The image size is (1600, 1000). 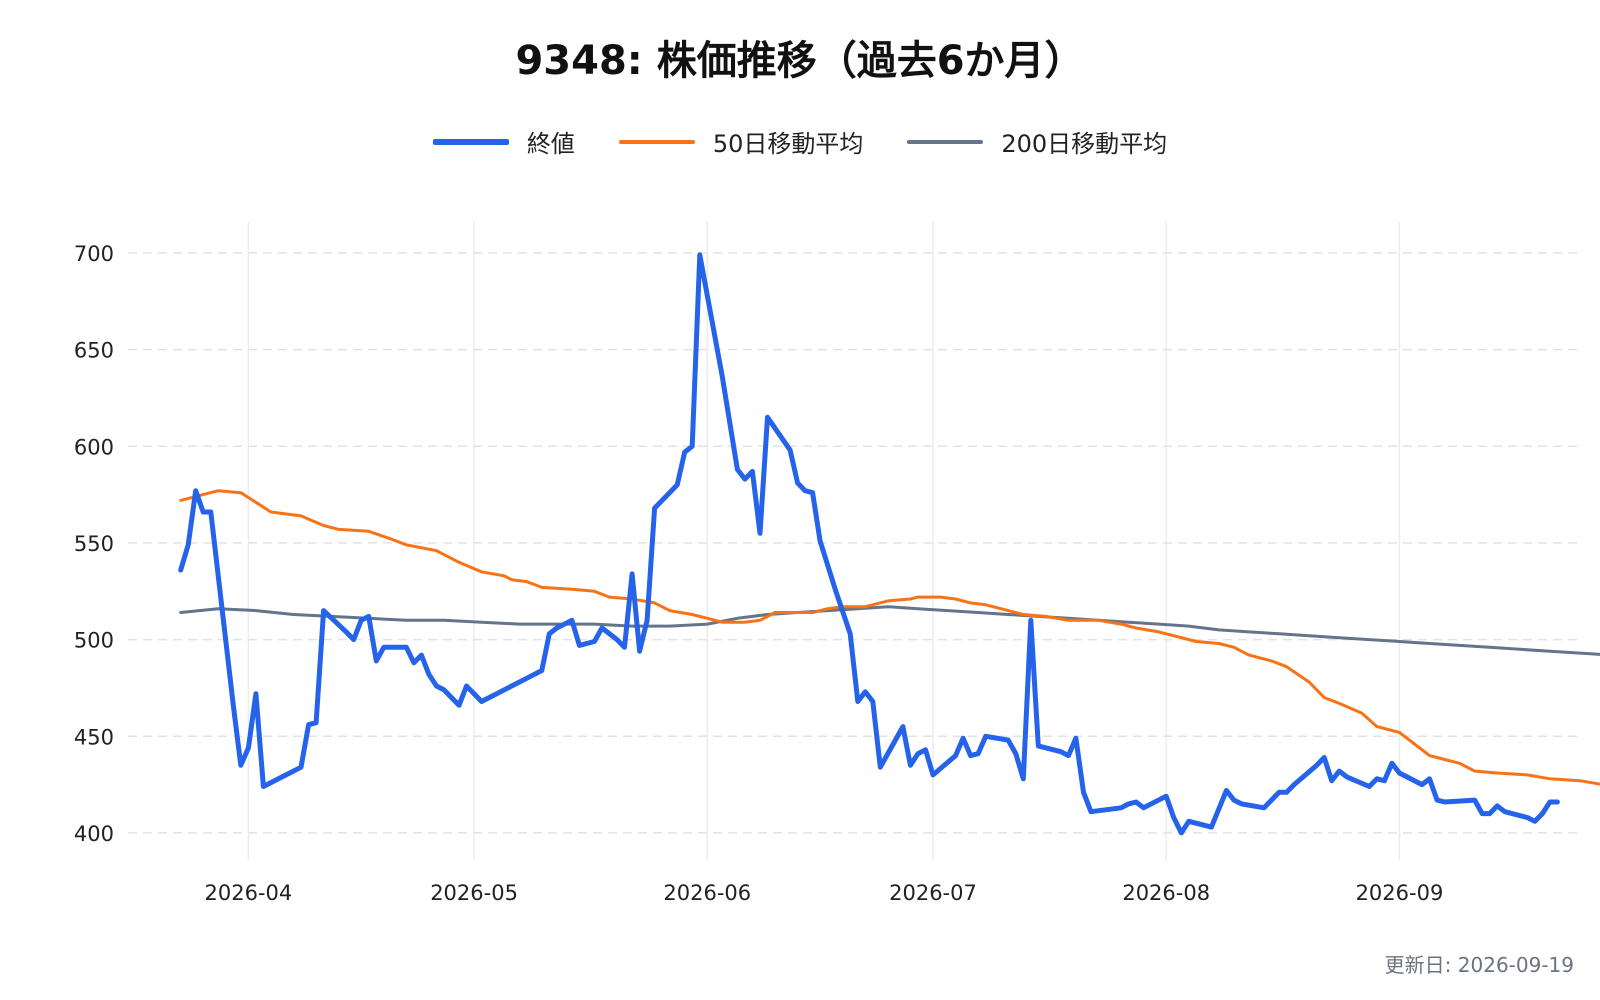 I want to click on legend: 終値 50日移動平均 200日移動平均, so click(x=800, y=141).